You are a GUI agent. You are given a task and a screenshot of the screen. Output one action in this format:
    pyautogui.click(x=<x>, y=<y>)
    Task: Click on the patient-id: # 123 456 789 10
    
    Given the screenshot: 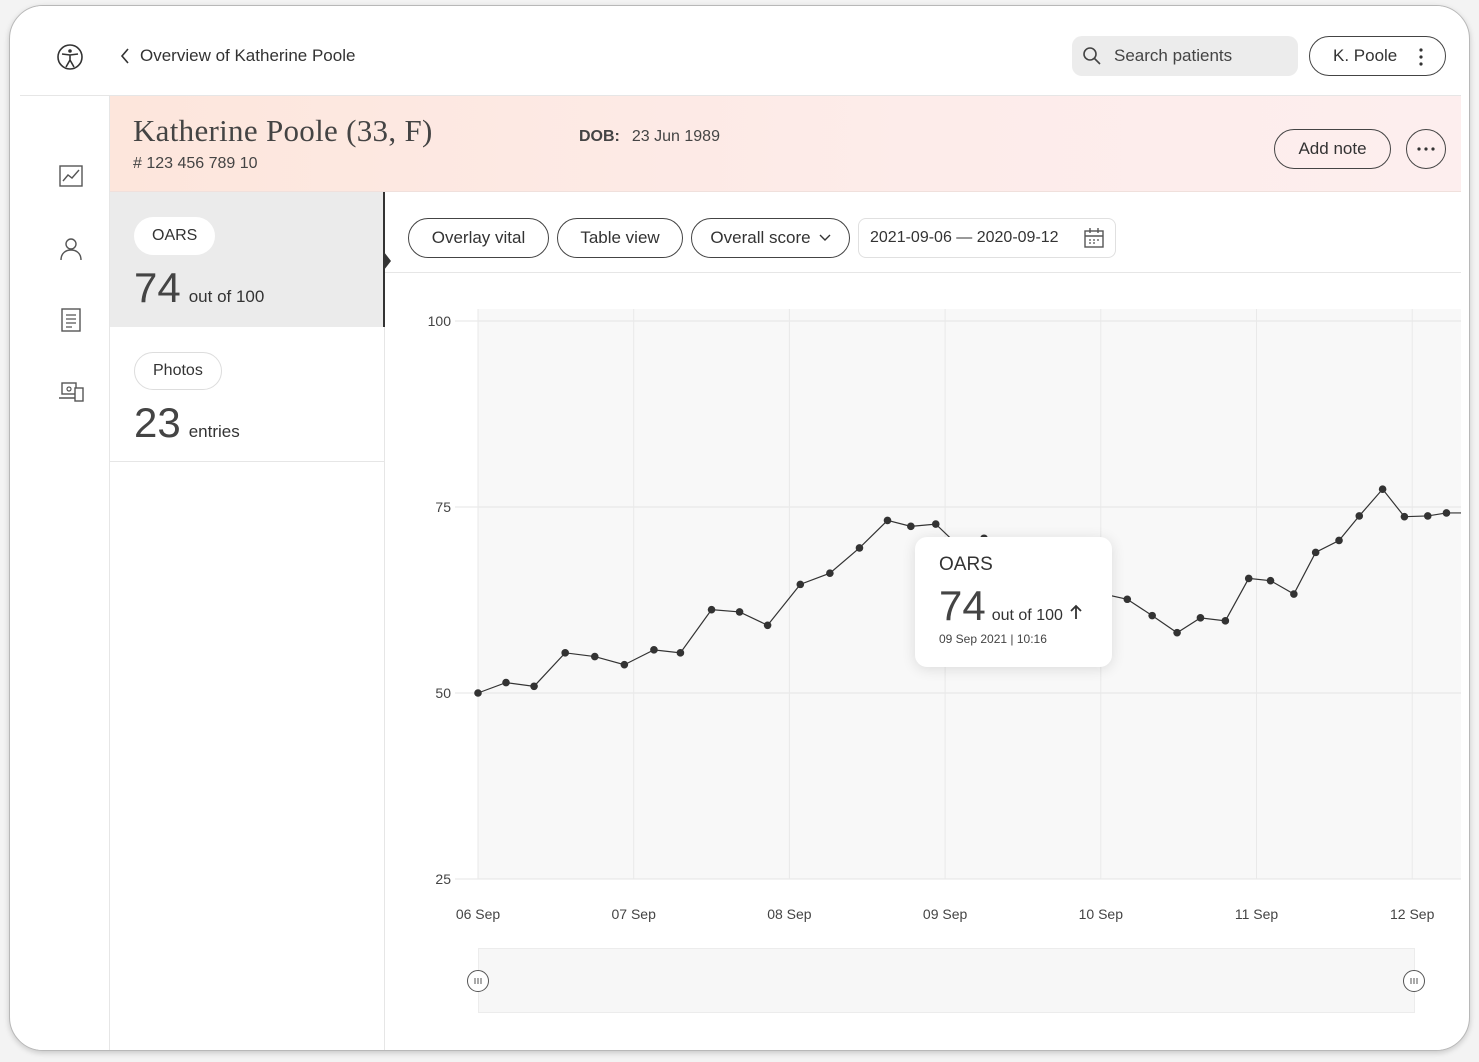 What is the action you would take?
    pyautogui.click(x=195, y=163)
    